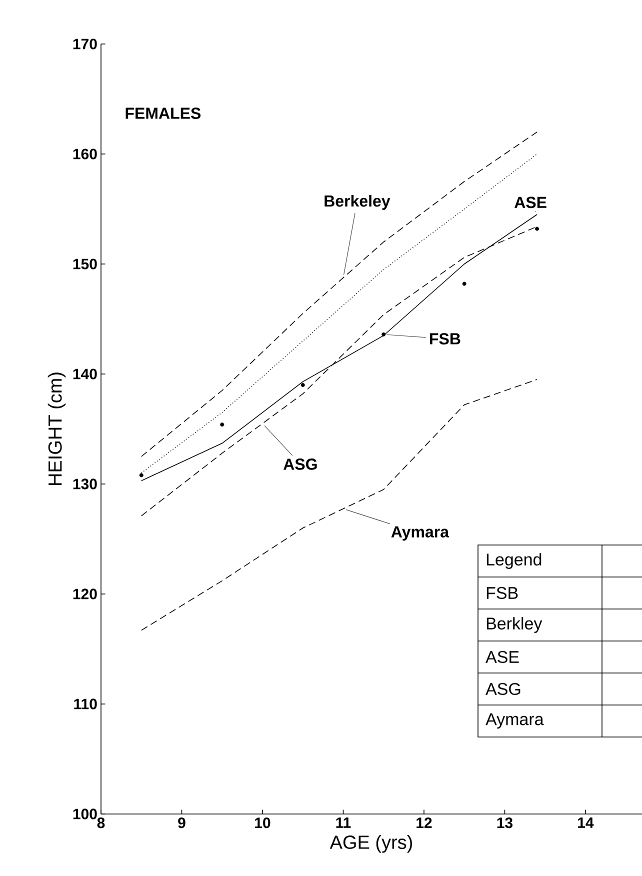  Describe the element at coordinates (163, 113) in the screenshot. I see `text: FEMALES` at that location.